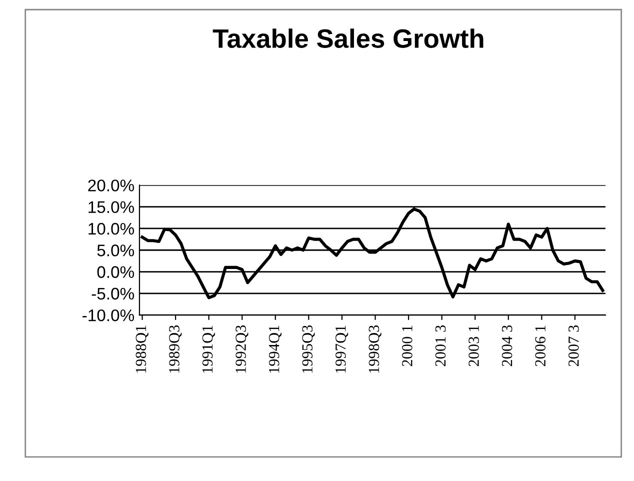  Describe the element at coordinates (308, 349) in the screenshot. I see `x-tick-label: 1995Q3` at that location.